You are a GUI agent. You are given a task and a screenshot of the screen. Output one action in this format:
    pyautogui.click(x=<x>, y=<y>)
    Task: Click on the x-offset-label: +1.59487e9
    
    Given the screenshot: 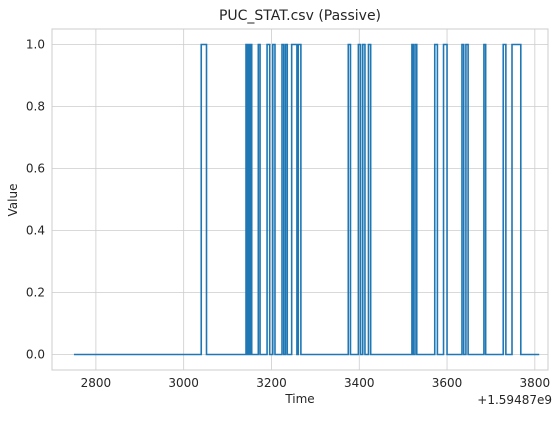 What is the action you would take?
    pyautogui.click(x=514, y=400)
    